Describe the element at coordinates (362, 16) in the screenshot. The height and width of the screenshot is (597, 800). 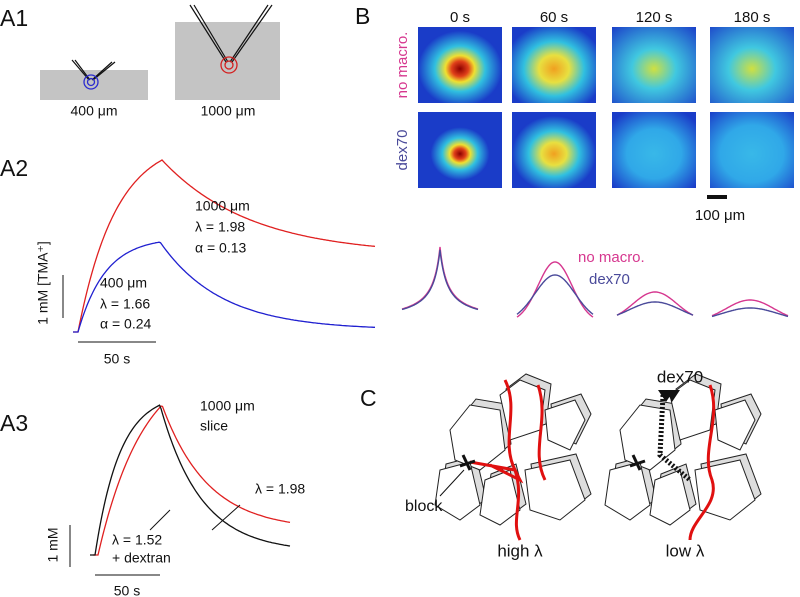
I see `panel-label: B` at that location.